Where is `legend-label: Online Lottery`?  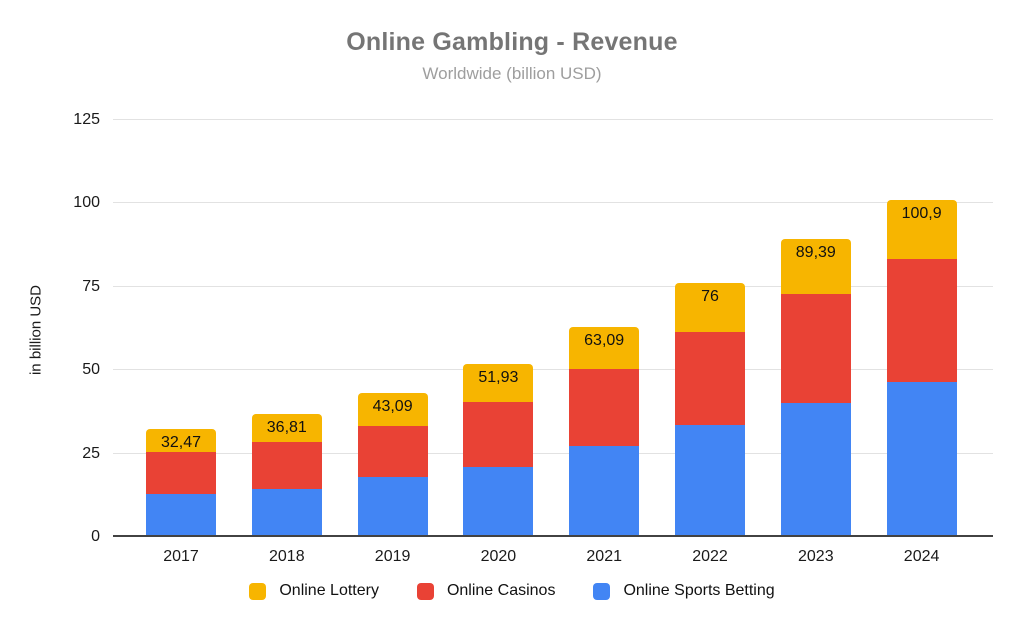 legend-label: Online Lottery is located at coordinates (329, 590).